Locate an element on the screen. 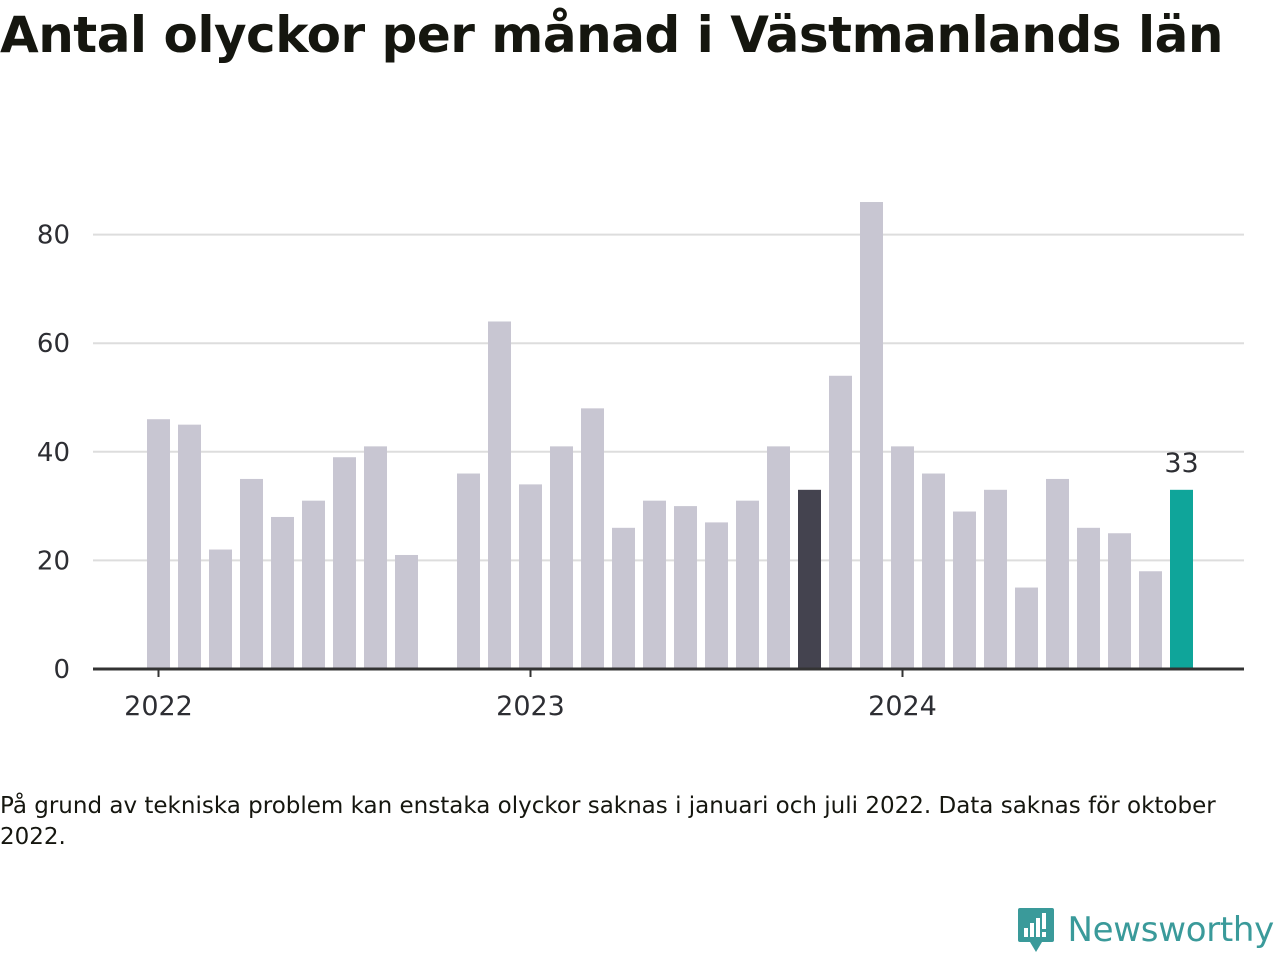  y-tick-label: 80 is located at coordinates (53, 236).